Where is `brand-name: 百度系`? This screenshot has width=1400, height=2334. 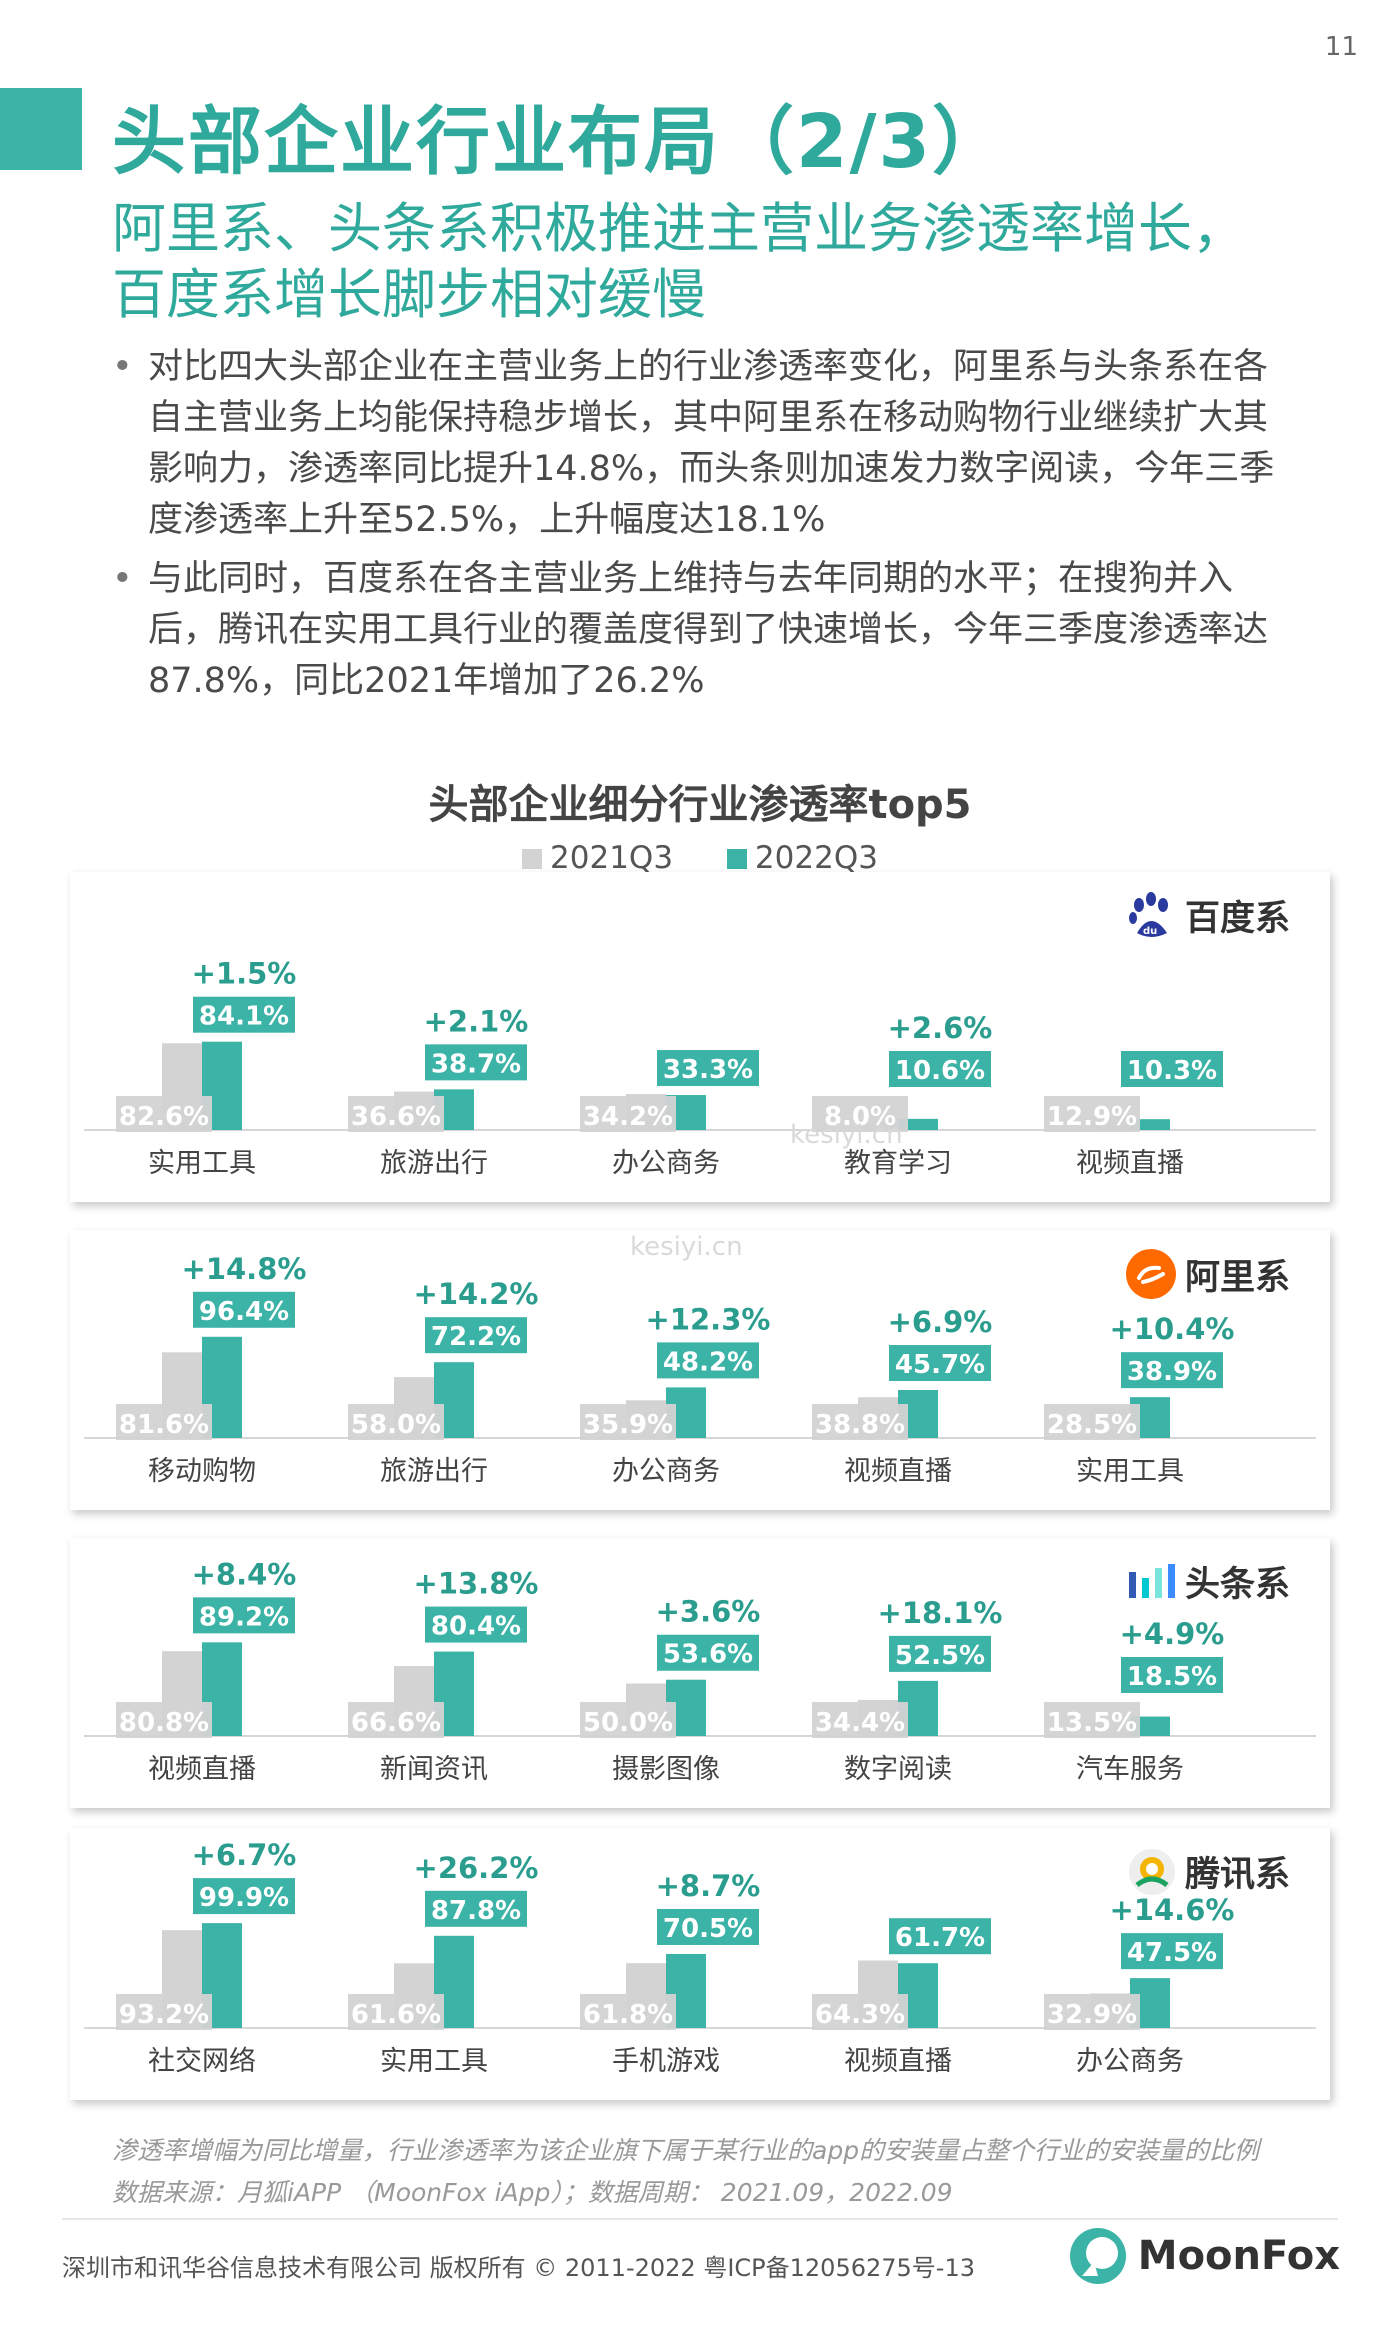
brand-name: 百度系 is located at coordinates (1237, 919).